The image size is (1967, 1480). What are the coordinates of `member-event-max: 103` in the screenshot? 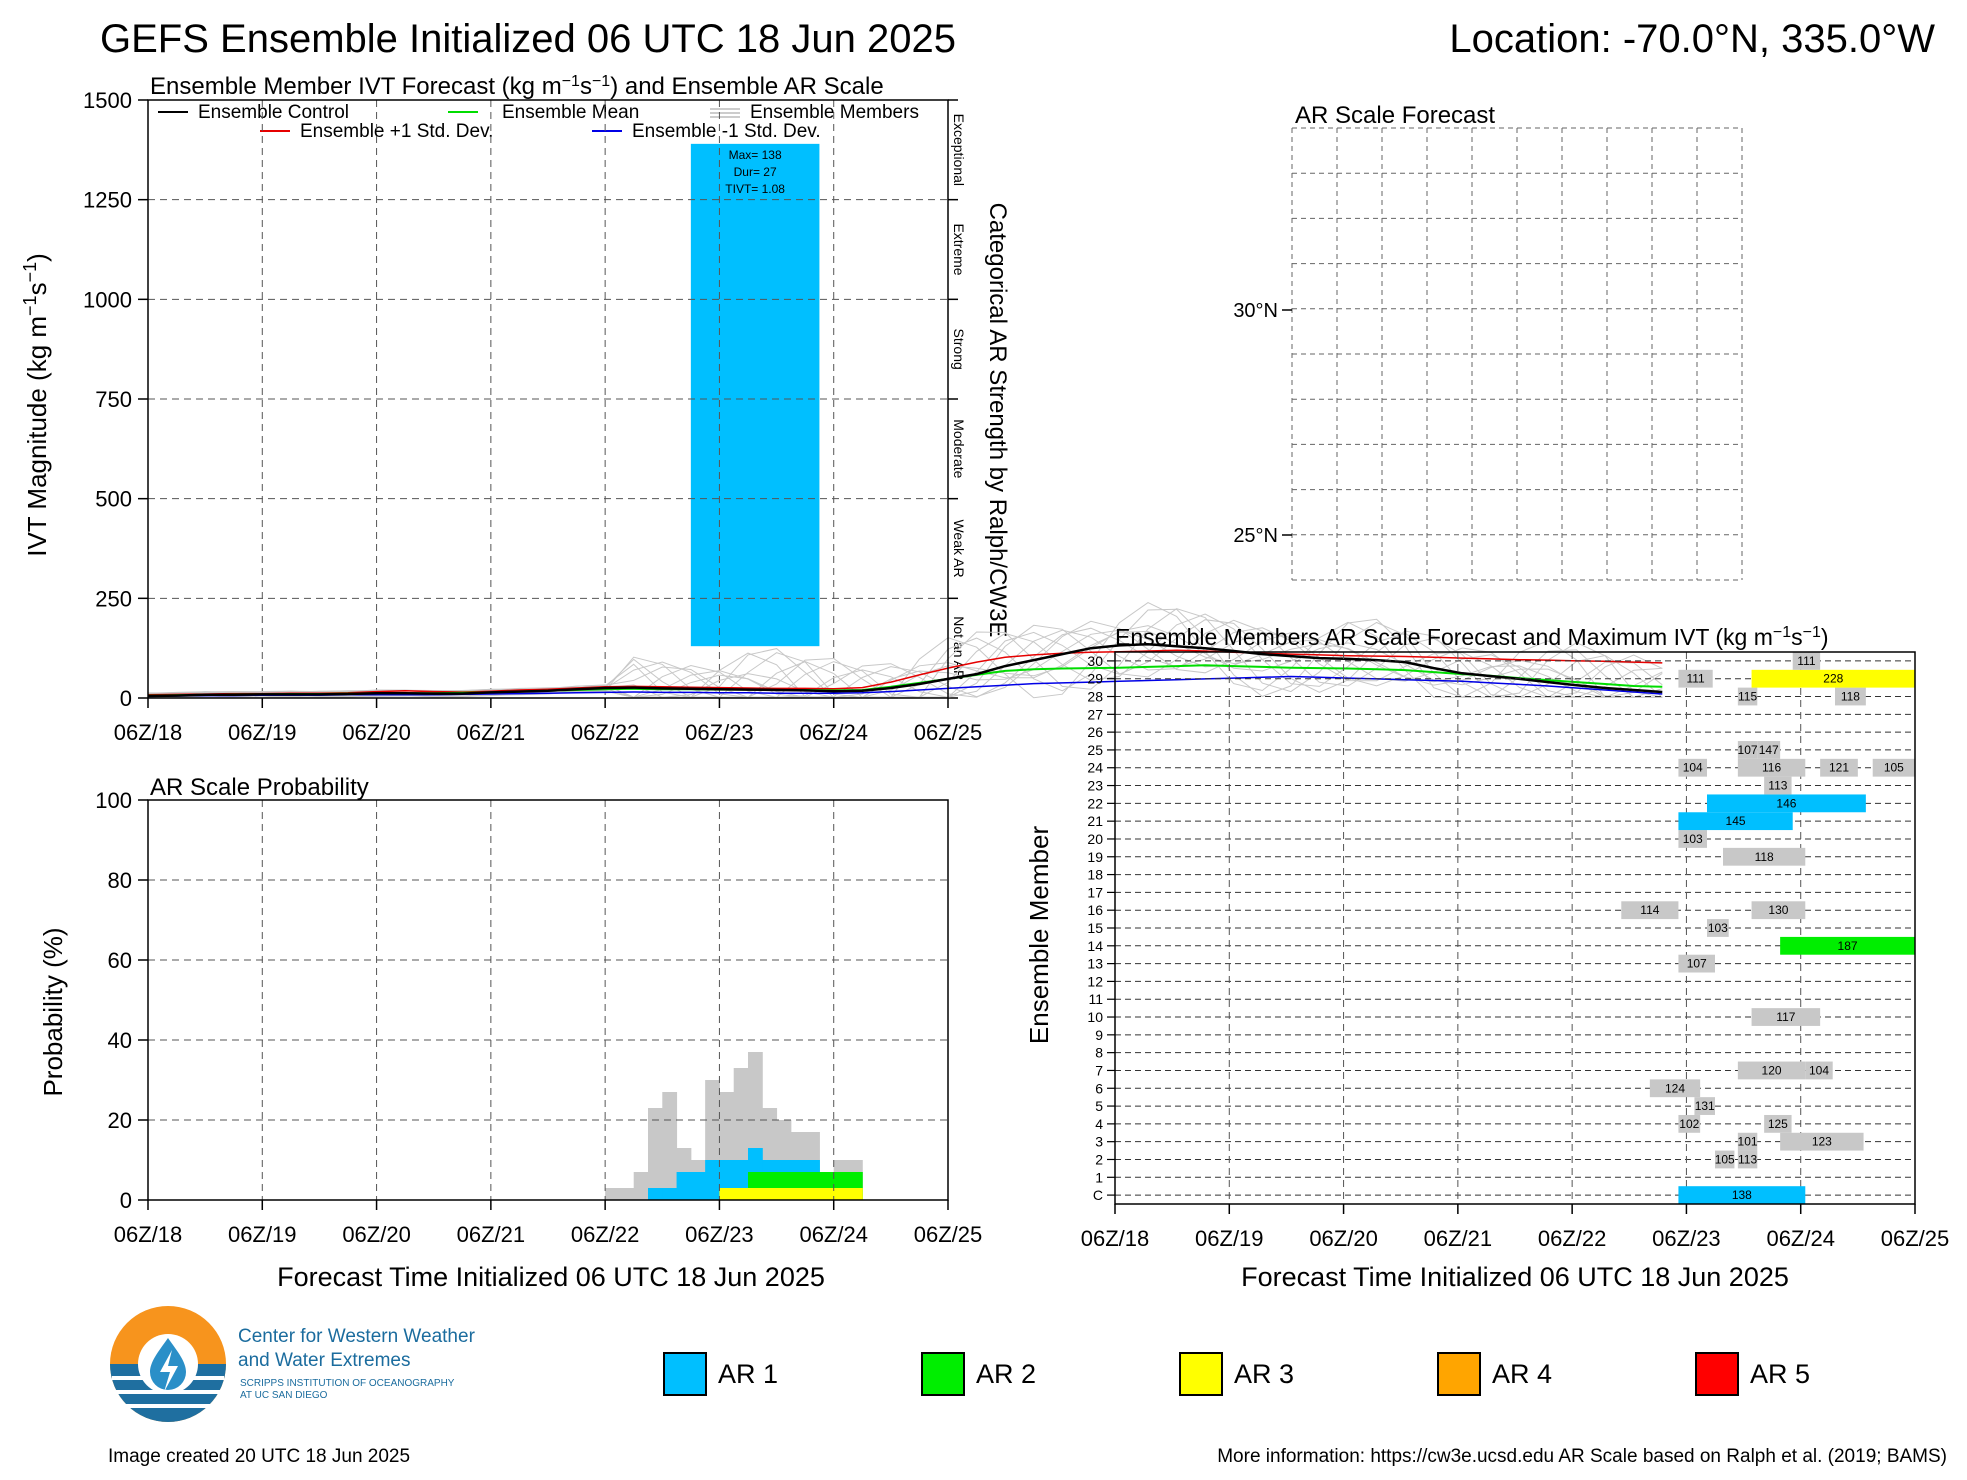 It's located at (1693, 839).